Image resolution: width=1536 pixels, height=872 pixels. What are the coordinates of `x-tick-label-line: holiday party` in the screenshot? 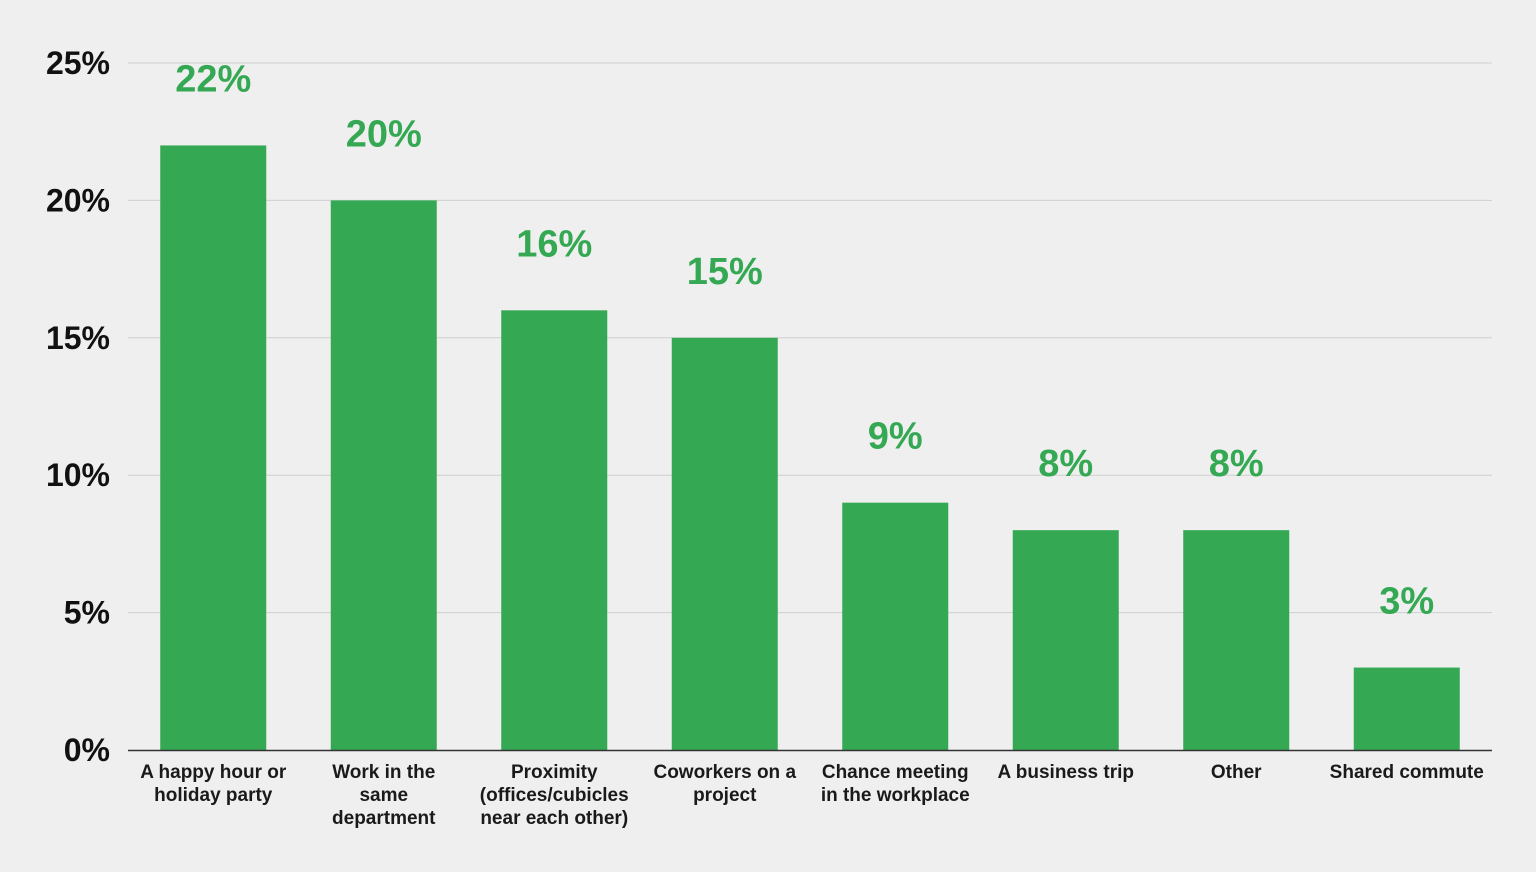 It's located at (213, 795).